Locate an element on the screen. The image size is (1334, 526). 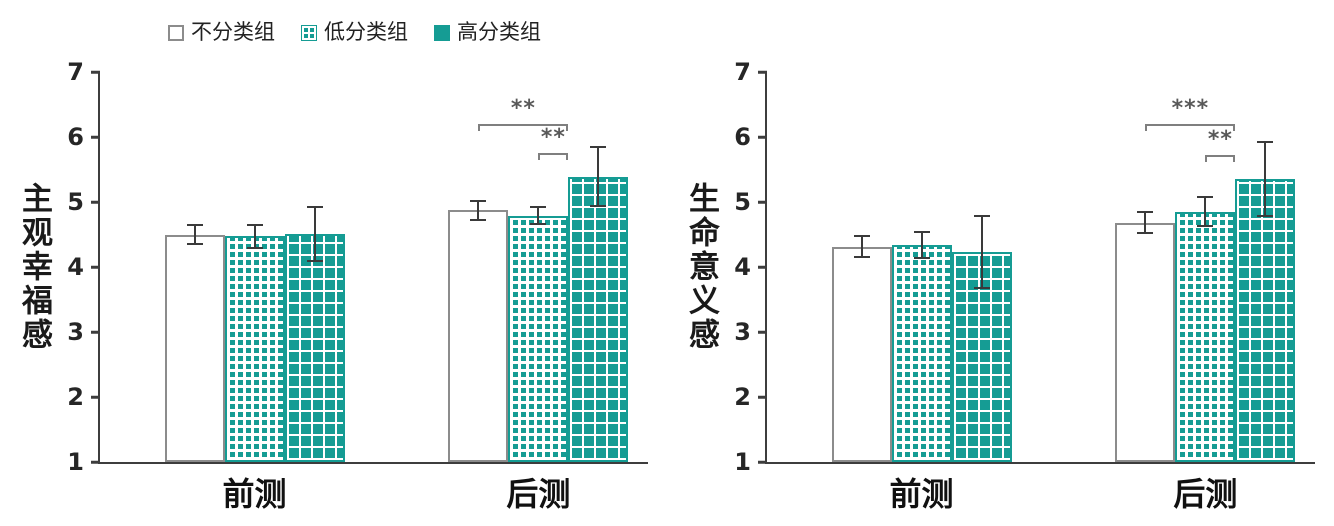
significance-label: *** is located at coordinates (1190, 108).